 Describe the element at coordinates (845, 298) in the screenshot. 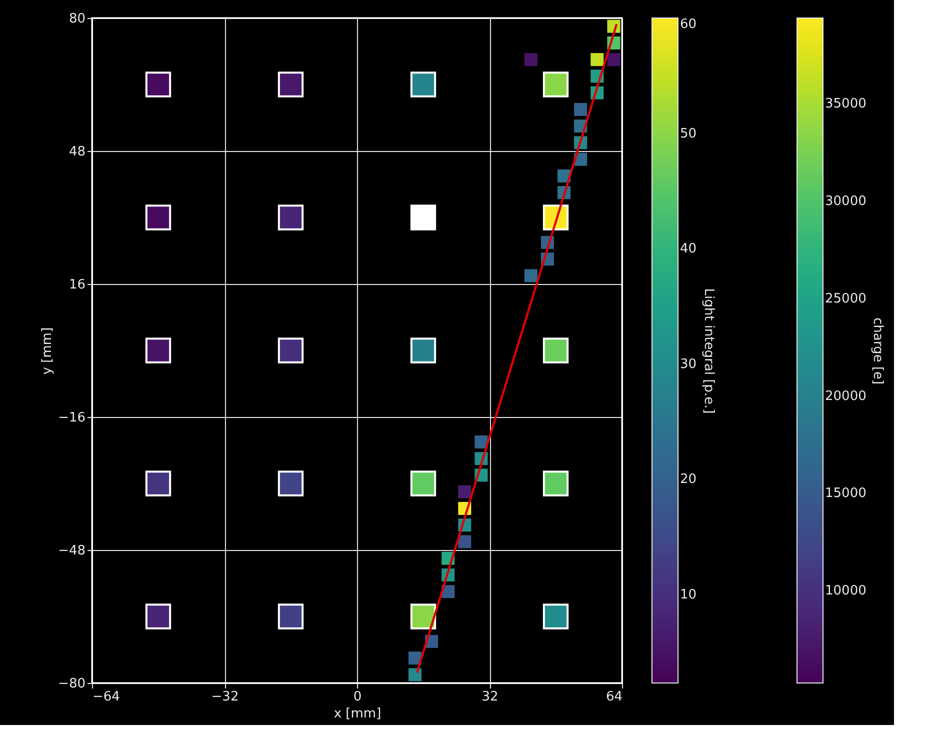

I see `color-bar-label: 25000` at that location.